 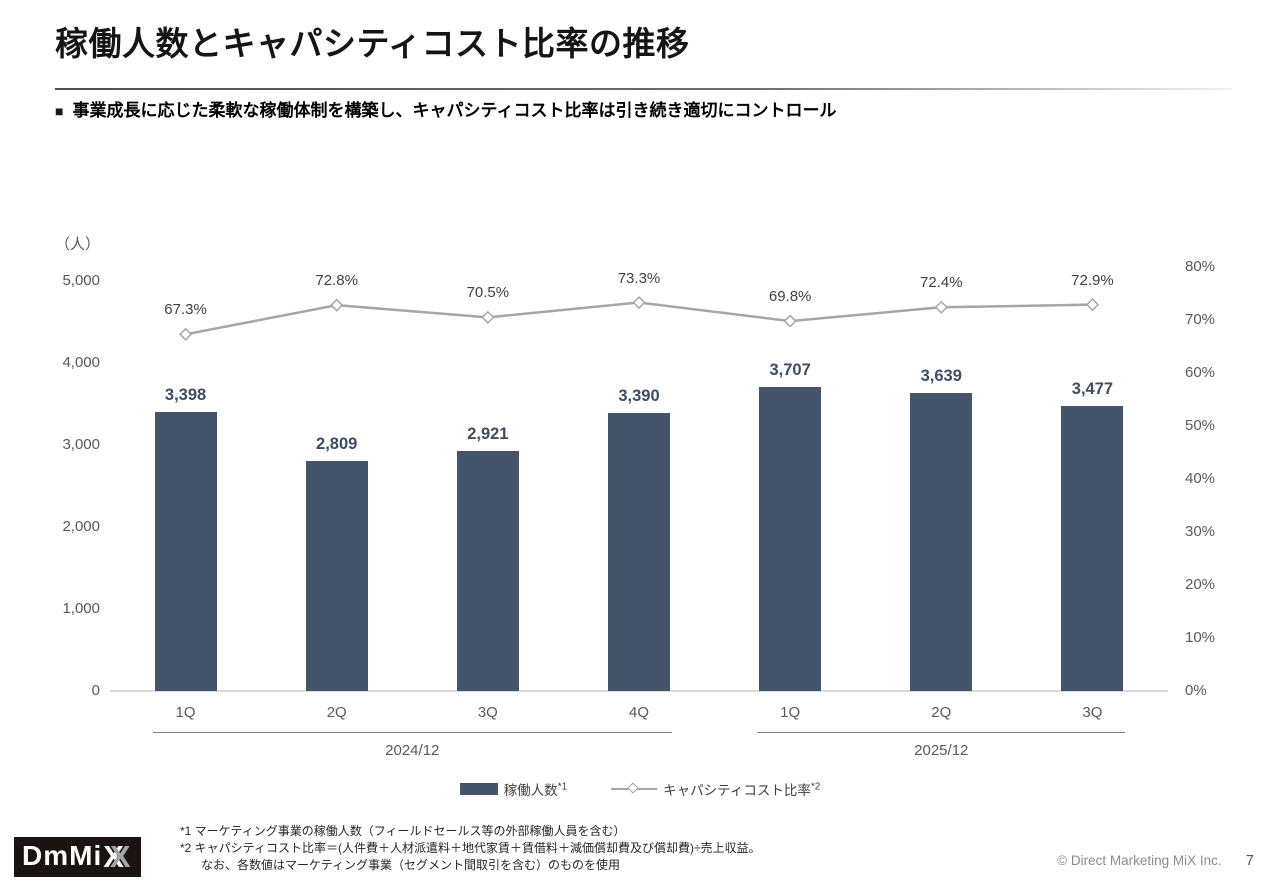 What do you see at coordinates (1200, 372) in the screenshot?
I see `right-axis-tick: 60%` at bounding box center [1200, 372].